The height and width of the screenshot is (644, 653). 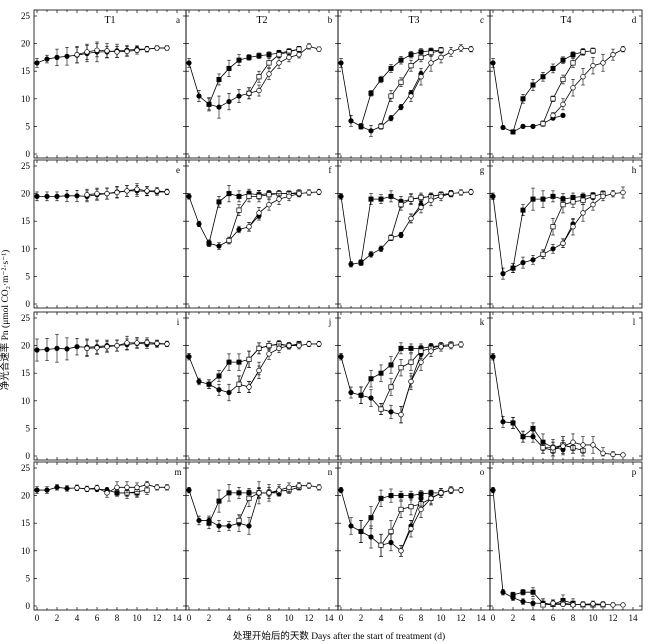 What do you see at coordinates (414, 542) in the screenshot?
I see `panel-o: 0 2 4 6 8 10 12 14 o` at bounding box center [414, 542].